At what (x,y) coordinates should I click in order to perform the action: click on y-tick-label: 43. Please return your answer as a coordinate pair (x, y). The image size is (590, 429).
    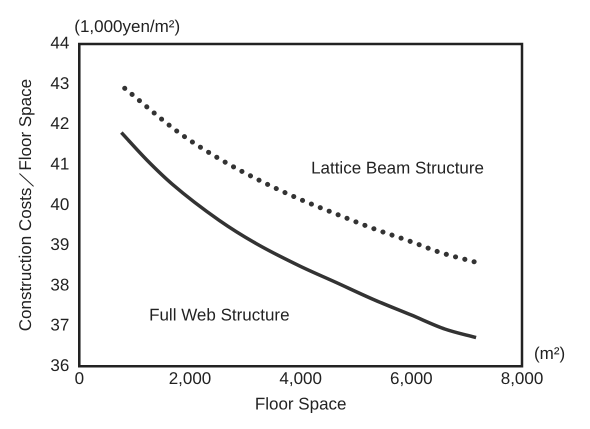
    Looking at the image, I should click on (60, 83).